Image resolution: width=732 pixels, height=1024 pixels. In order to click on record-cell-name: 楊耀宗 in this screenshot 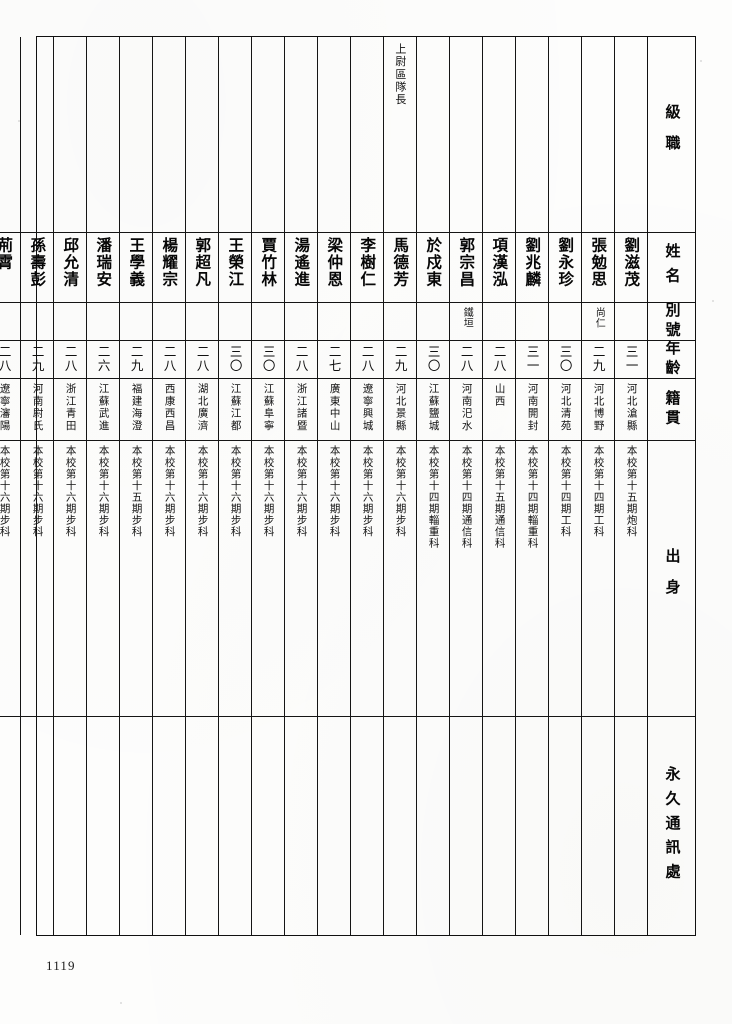, I will do `click(169, 268)`.